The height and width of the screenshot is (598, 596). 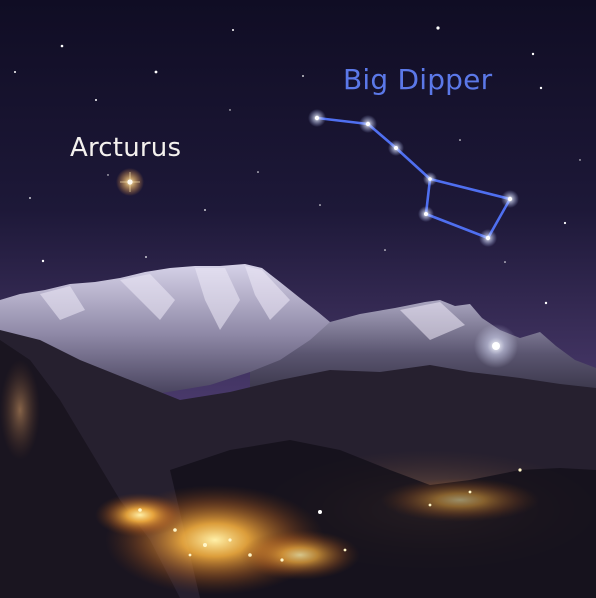 I want to click on arcturus-label: Arcturus, so click(x=126, y=148).